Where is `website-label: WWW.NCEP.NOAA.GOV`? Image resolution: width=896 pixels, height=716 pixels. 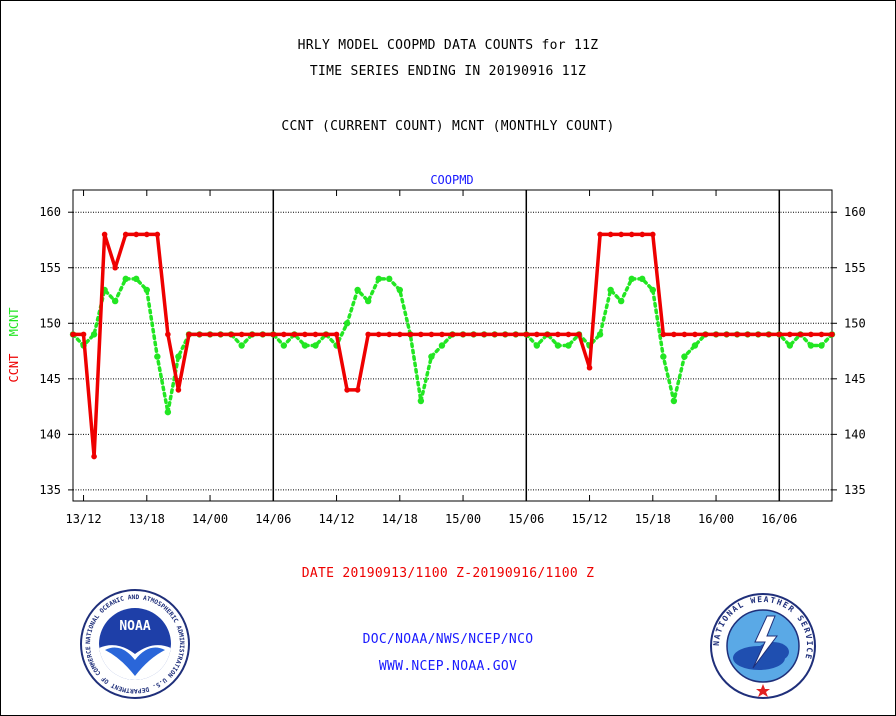 website-label: WWW.NCEP.NOAA.GOV is located at coordinates (448, 666).